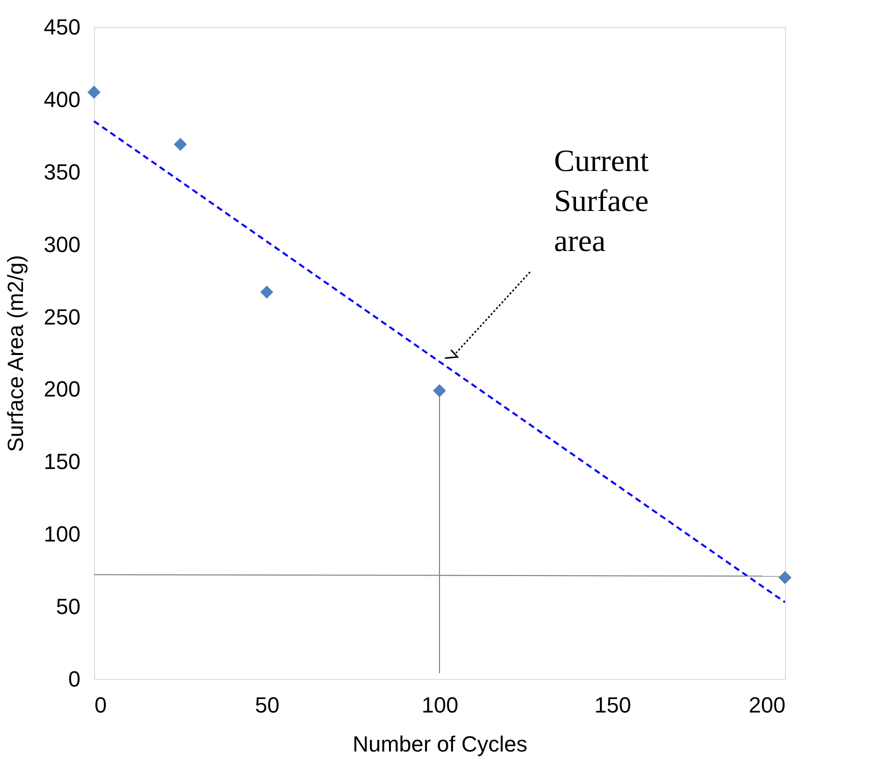 The height and width of the screenshot is (780, 881). What do you see at coordinates (440, 705) in the screenshot?
I see `x-tick-label: 100` at bounding box center [440, 705].